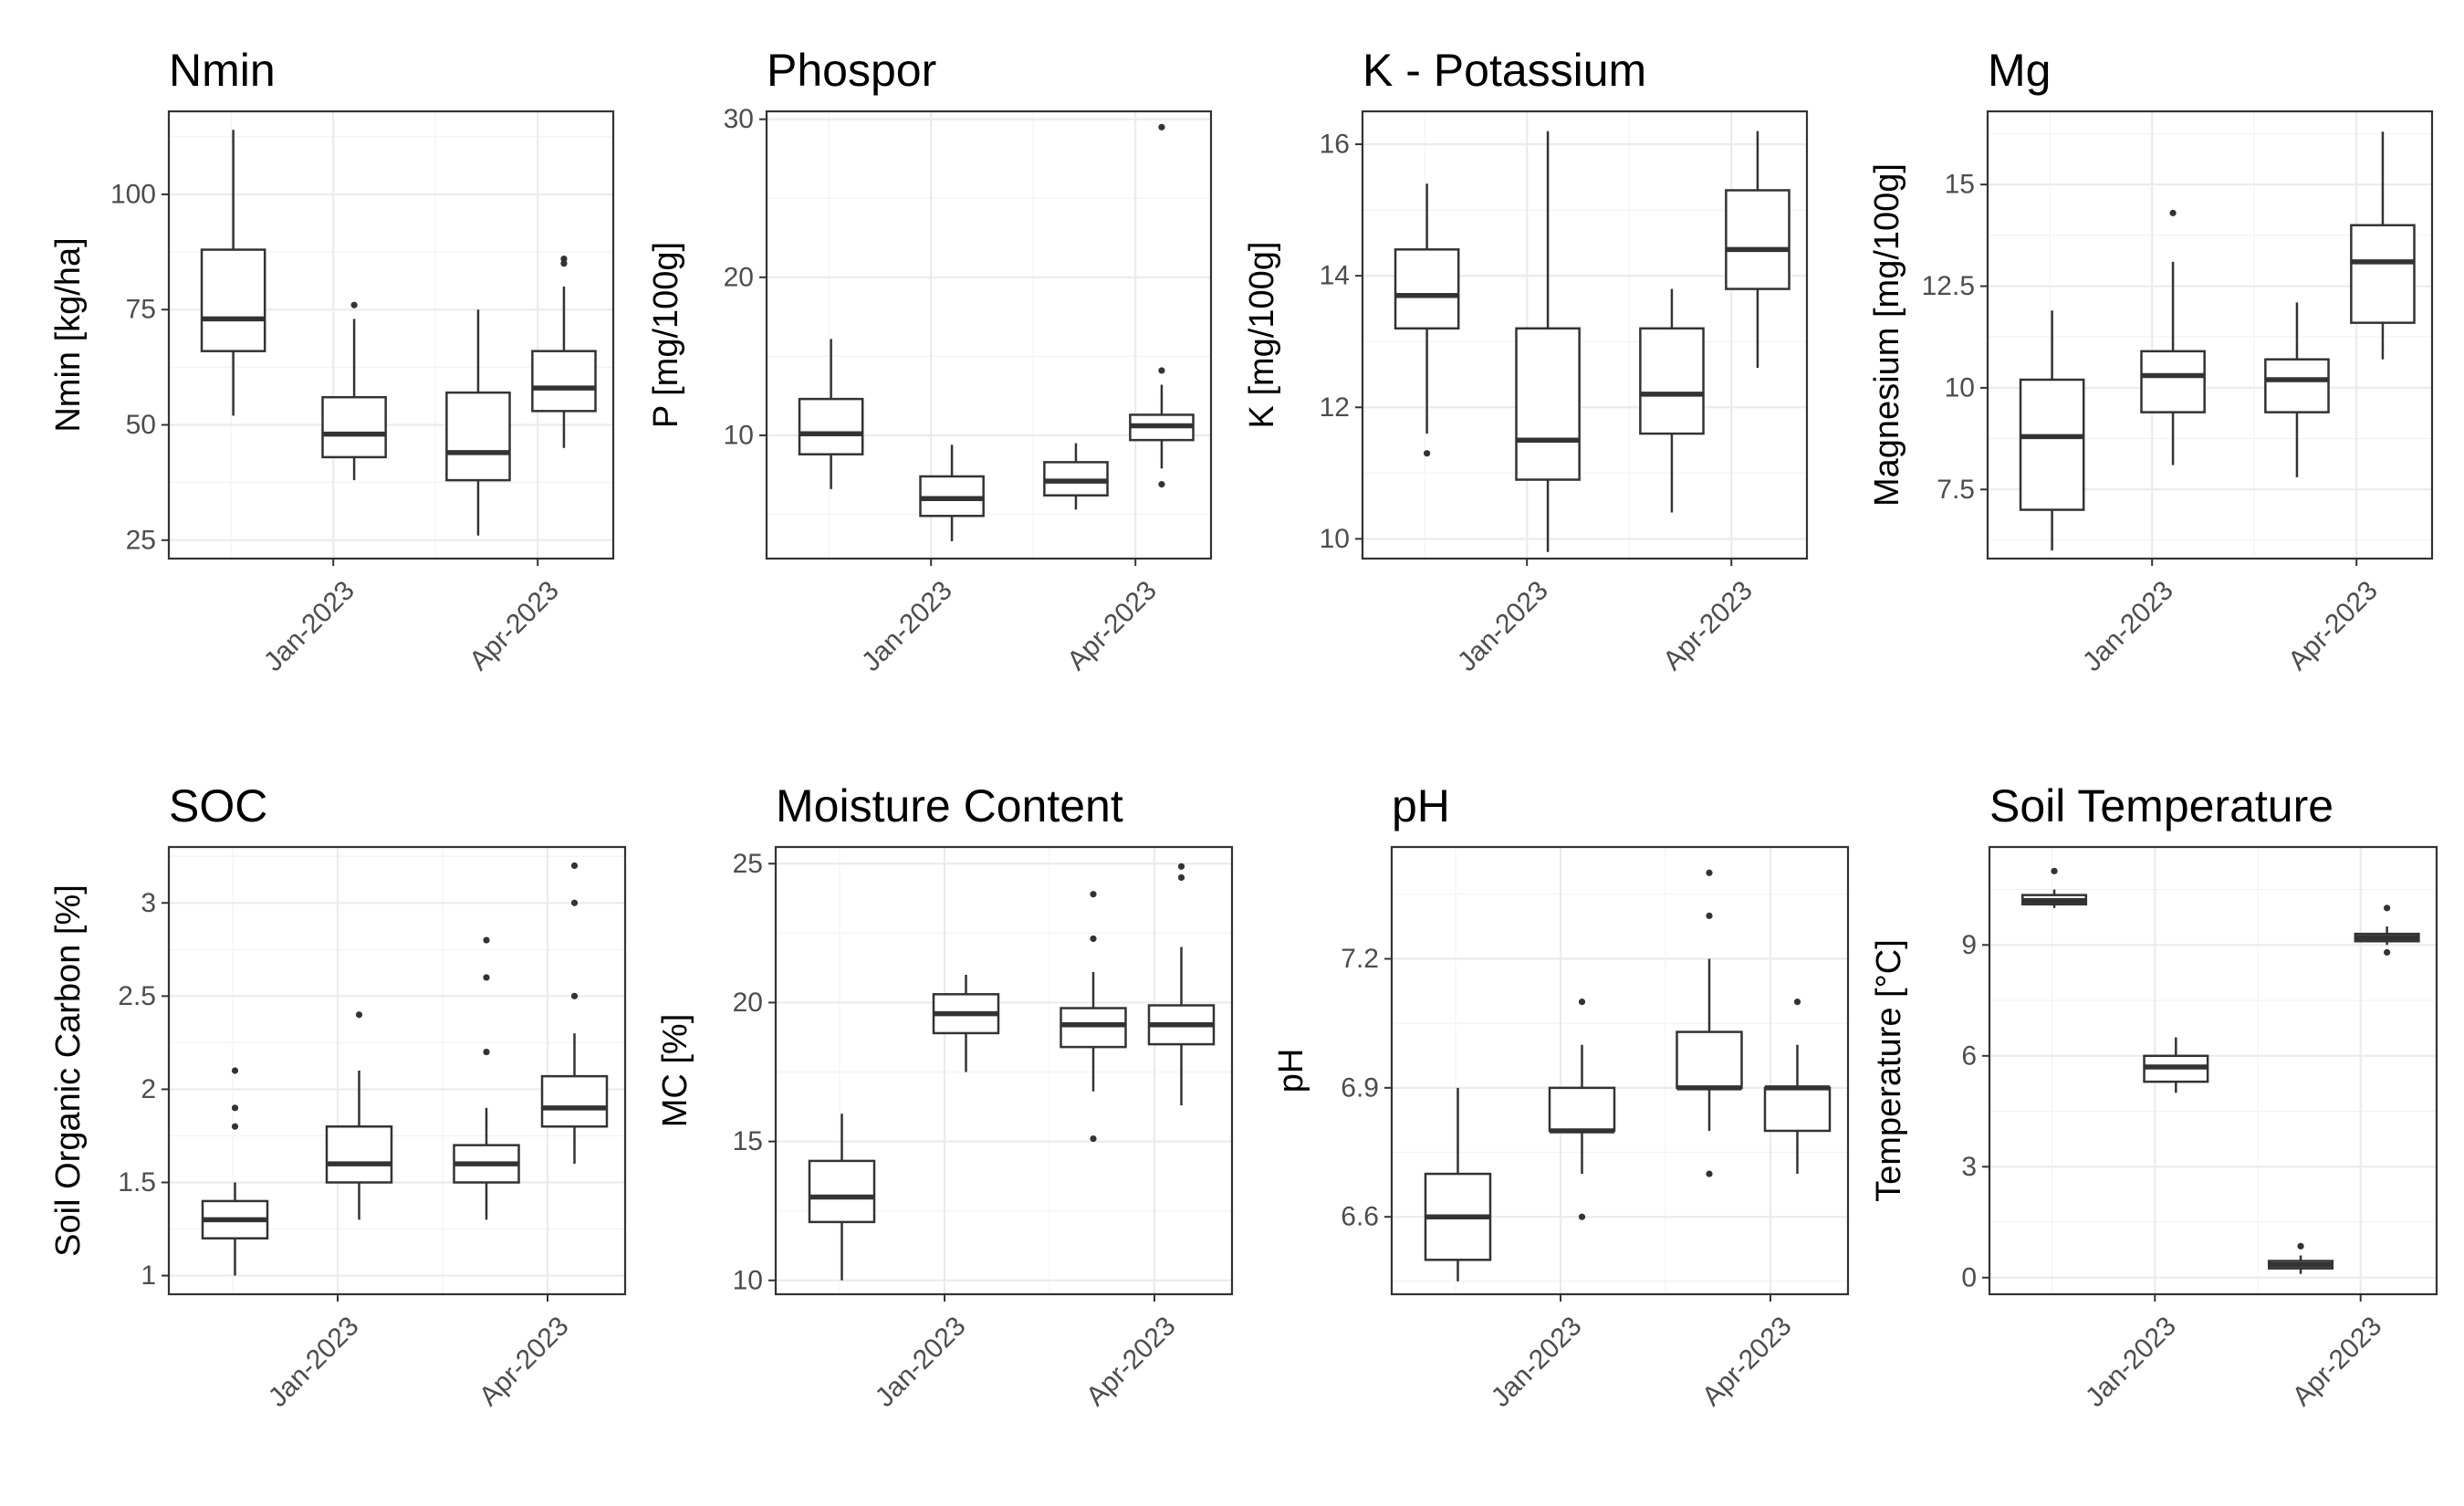  What do you see at coordinates (666, 335) in the screenshot?
I see `y-axis-label: P [mg/100g]` at bounding box center [666, 335].